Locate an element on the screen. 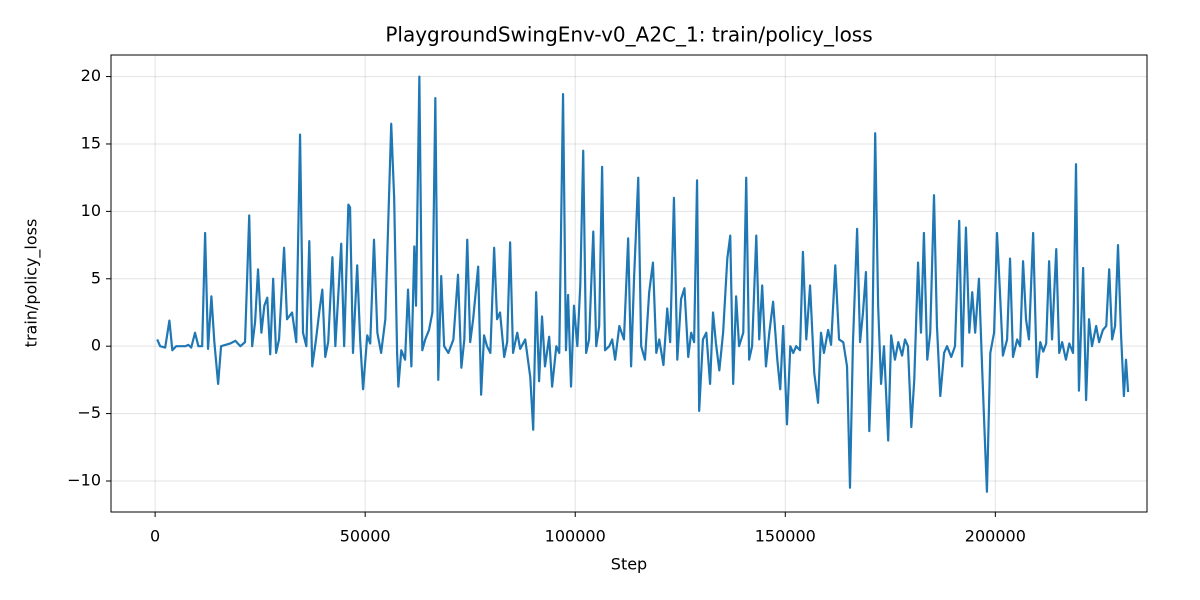 This screenshot has width=1200, height=600. y-axis-label: train/policy_loss is located at coordinates (32, 283).